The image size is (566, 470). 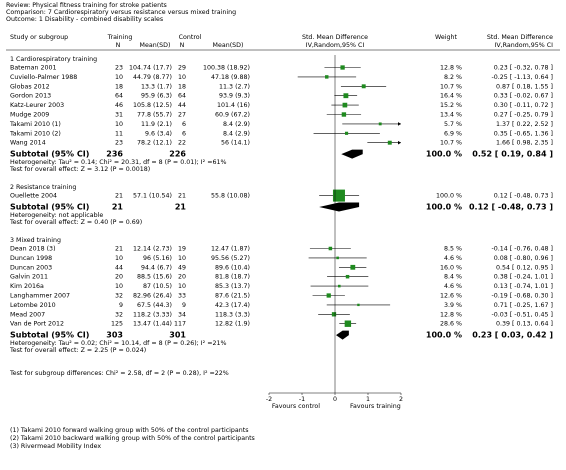 I want to click on weight: 15.2 %, so click(x=451, y=105).